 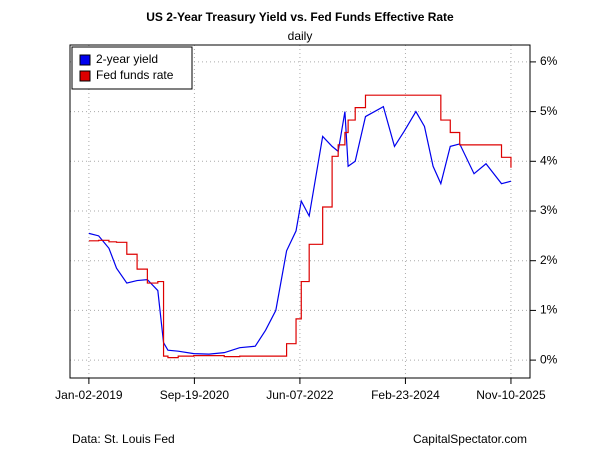 I want to click on x-tick-label: Feb-23-2024, so click(x=405, y=395).